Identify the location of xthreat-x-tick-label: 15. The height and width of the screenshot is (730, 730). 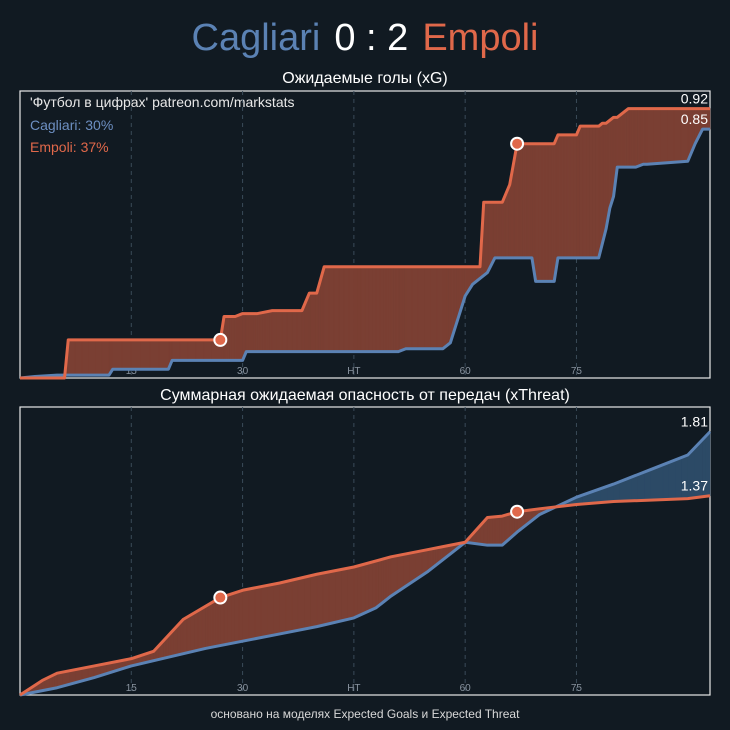
(132, 688).